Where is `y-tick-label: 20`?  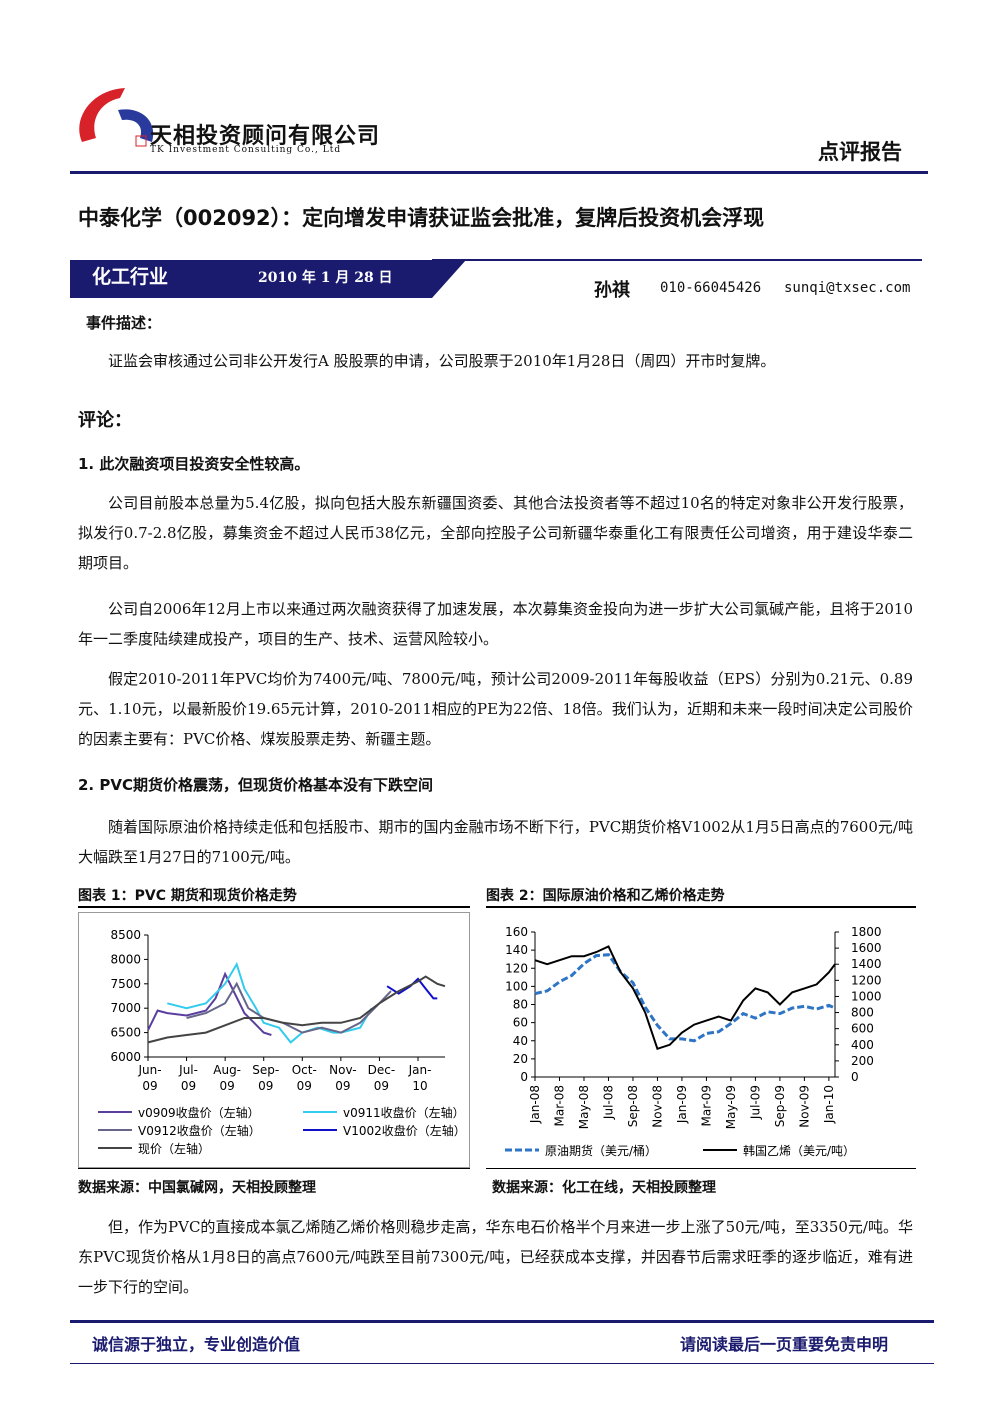 y-tick-label: 20 is located at coordinates (520, 1059).